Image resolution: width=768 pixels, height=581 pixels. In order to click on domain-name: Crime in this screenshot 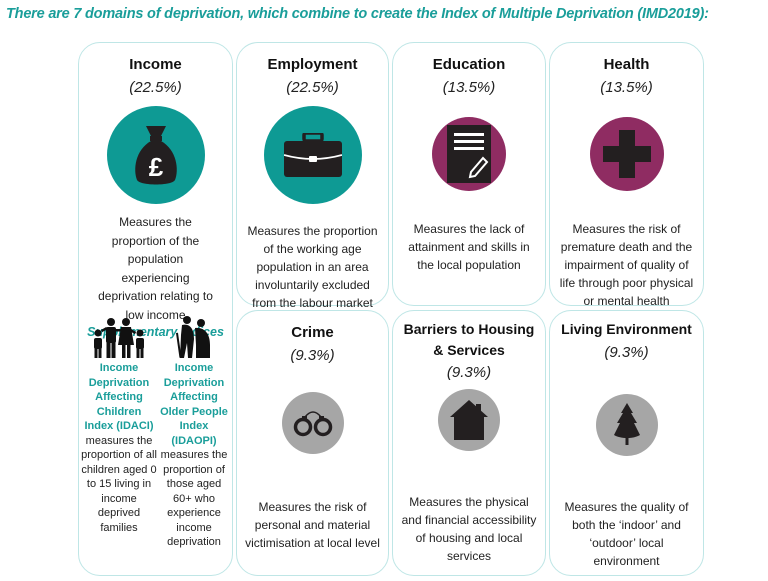, I will do `click(312, 332)`.